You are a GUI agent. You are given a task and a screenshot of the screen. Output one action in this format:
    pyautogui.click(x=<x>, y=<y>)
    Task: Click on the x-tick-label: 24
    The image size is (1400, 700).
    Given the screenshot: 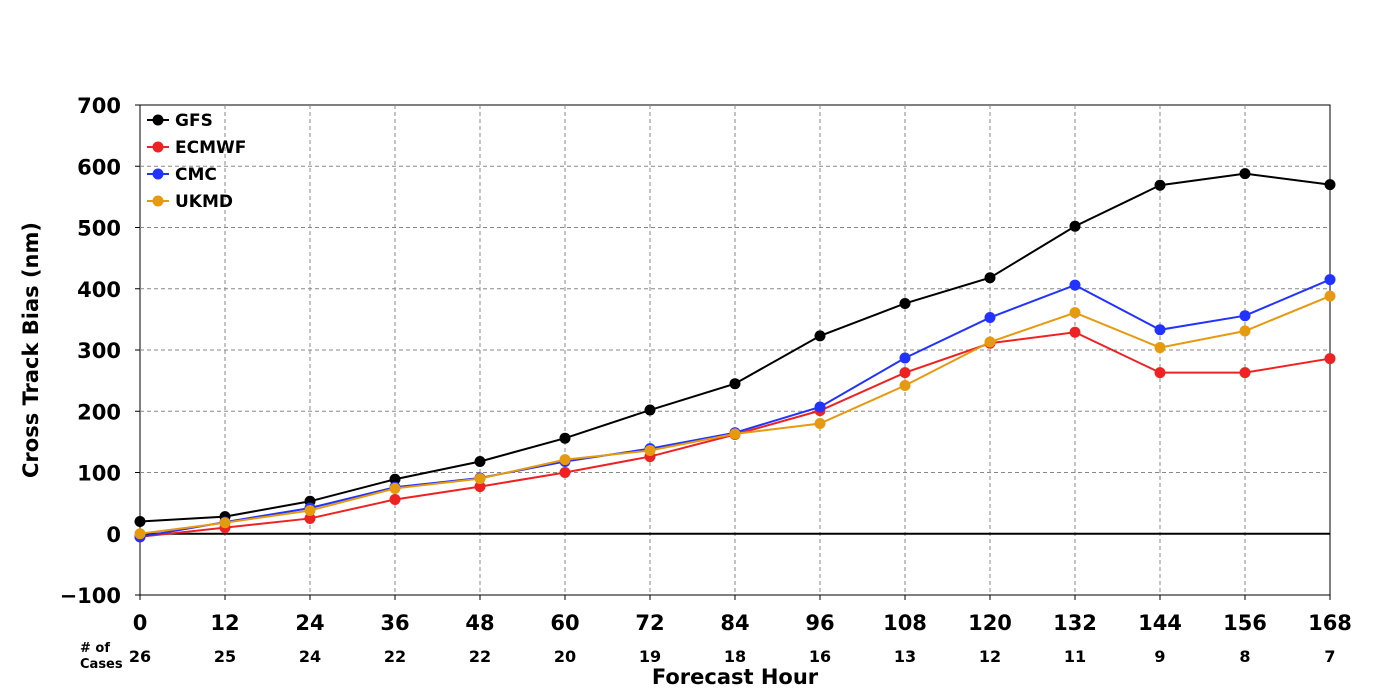 What is the action you would take?
    pyautogui.click(x=309, y=623)
    